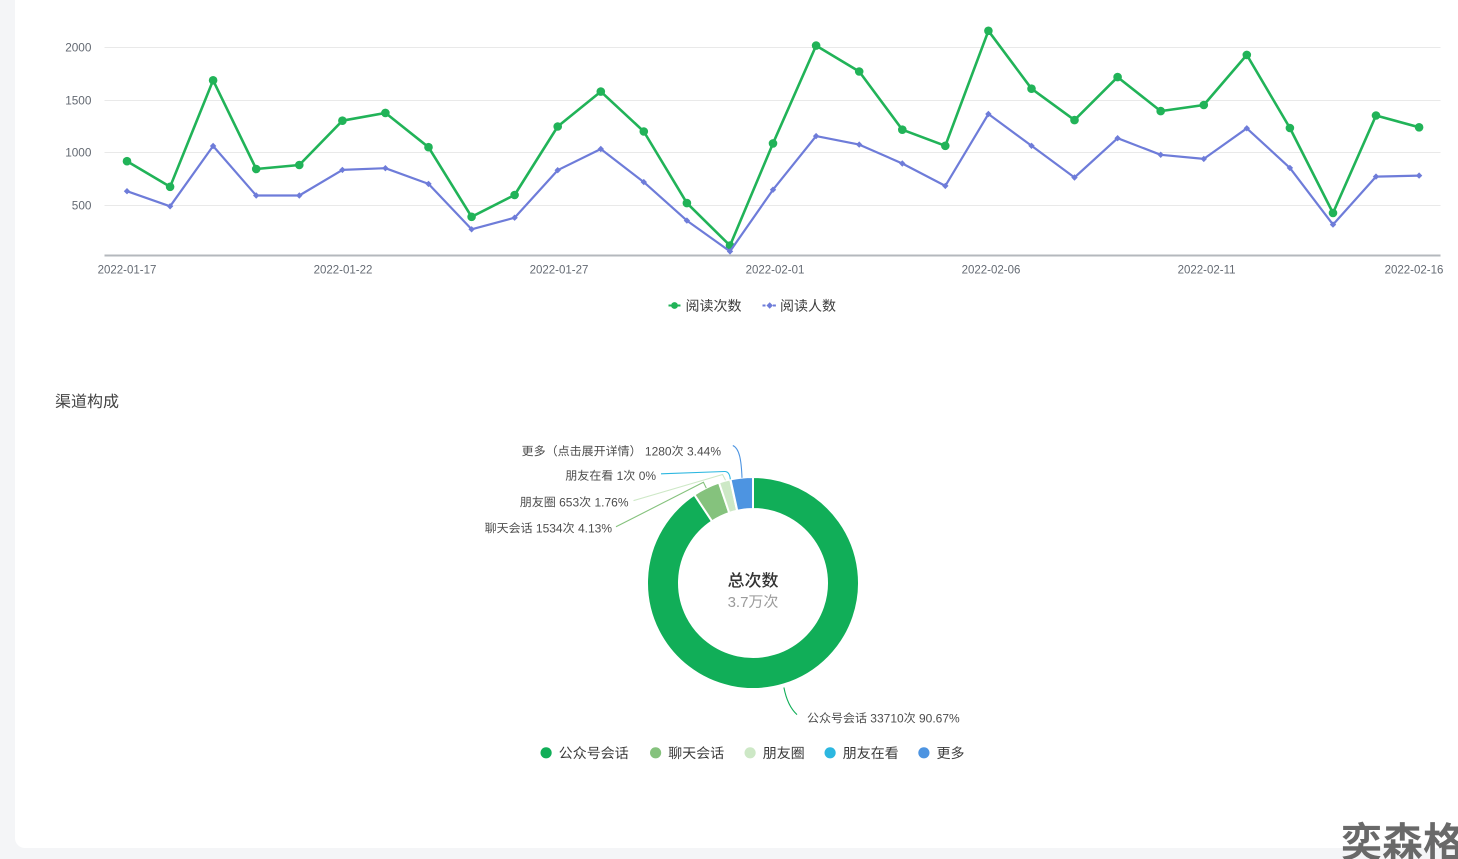 Image resolution: width=1458 pixels, height=859 pixels. What do you see at coordinates (78, 101) in the screenshot?
I see `svg-text: 1500` at bounding box center [78, 101].